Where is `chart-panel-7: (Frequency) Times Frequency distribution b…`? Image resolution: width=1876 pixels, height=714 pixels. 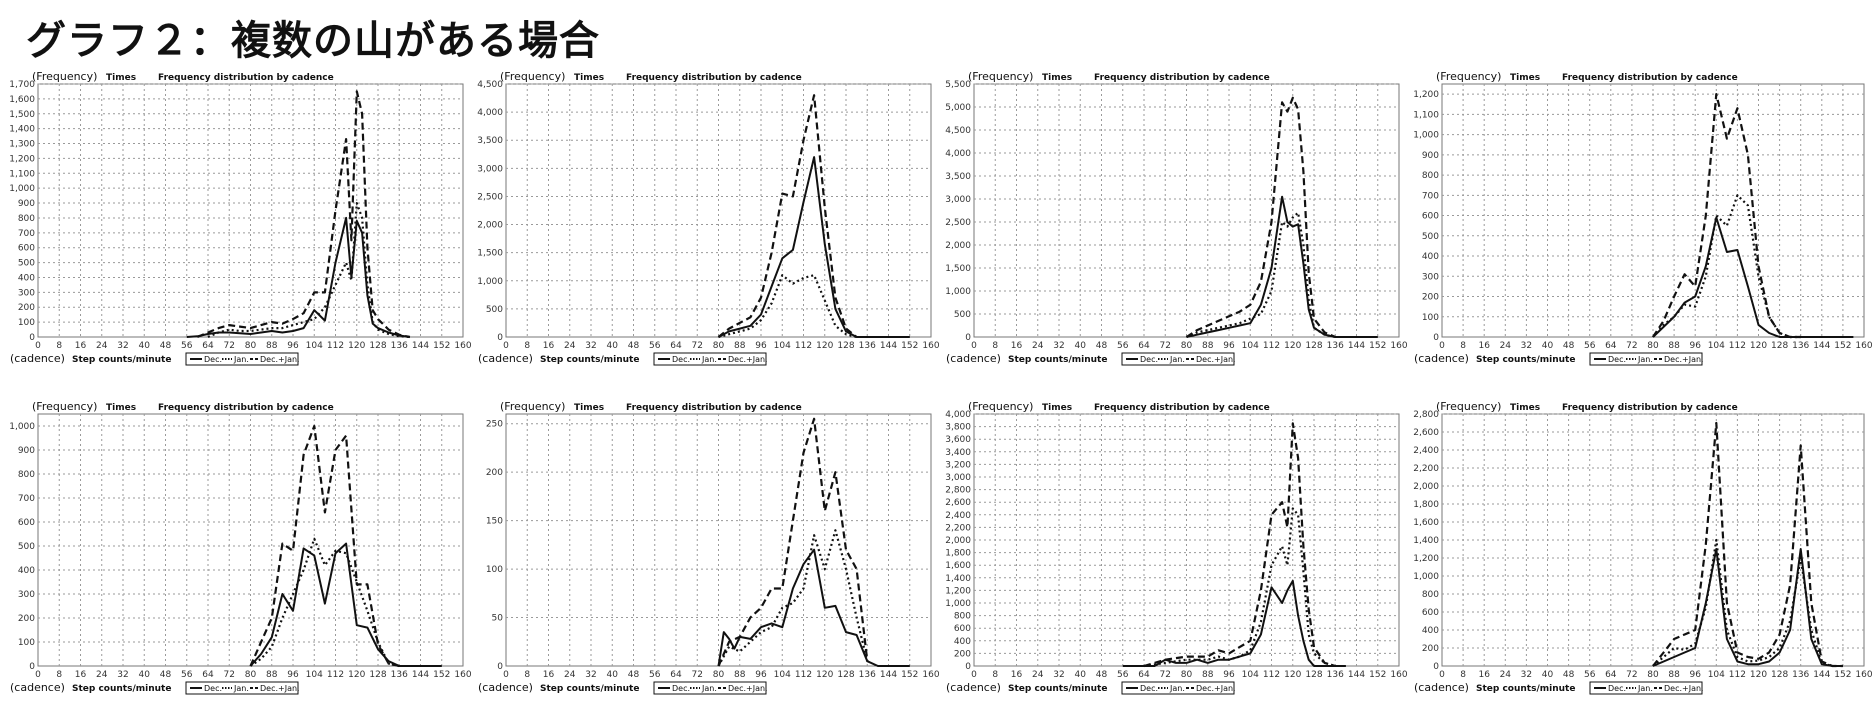
chart-panel-7: (Frequency) Times Frequency distribution b… is located at coordinates (1173, 556).